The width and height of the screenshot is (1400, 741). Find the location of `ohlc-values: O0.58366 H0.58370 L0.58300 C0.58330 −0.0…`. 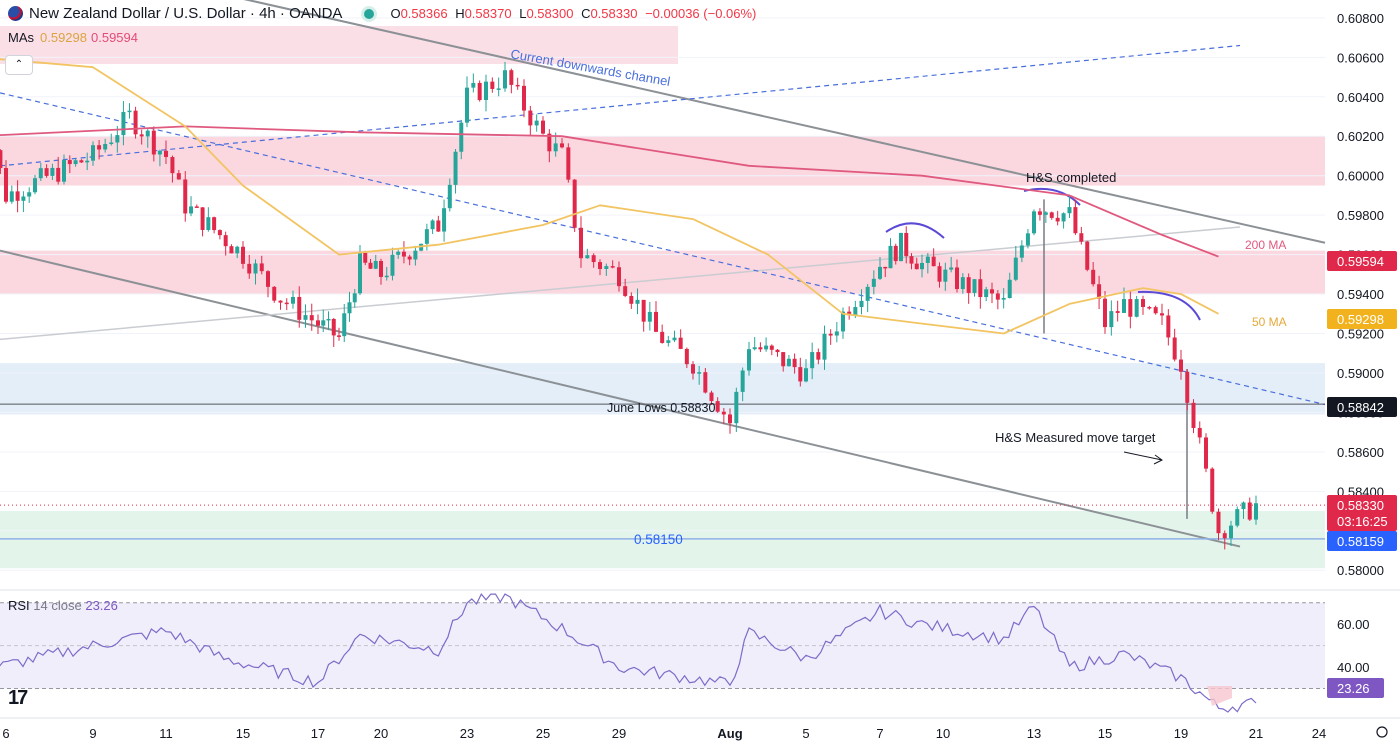

ohlc-values: O0.58366 H0.58370 L0.58300 C0.58330 −0.0… is located at coordinates (573, 13).